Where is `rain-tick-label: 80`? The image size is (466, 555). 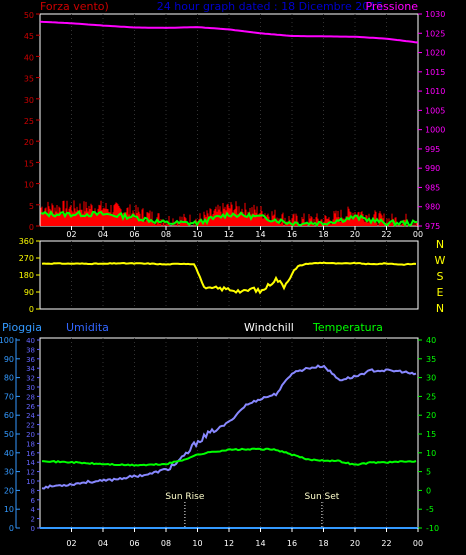
rain-tick-label: 80 is located at coordinates (9, 378).